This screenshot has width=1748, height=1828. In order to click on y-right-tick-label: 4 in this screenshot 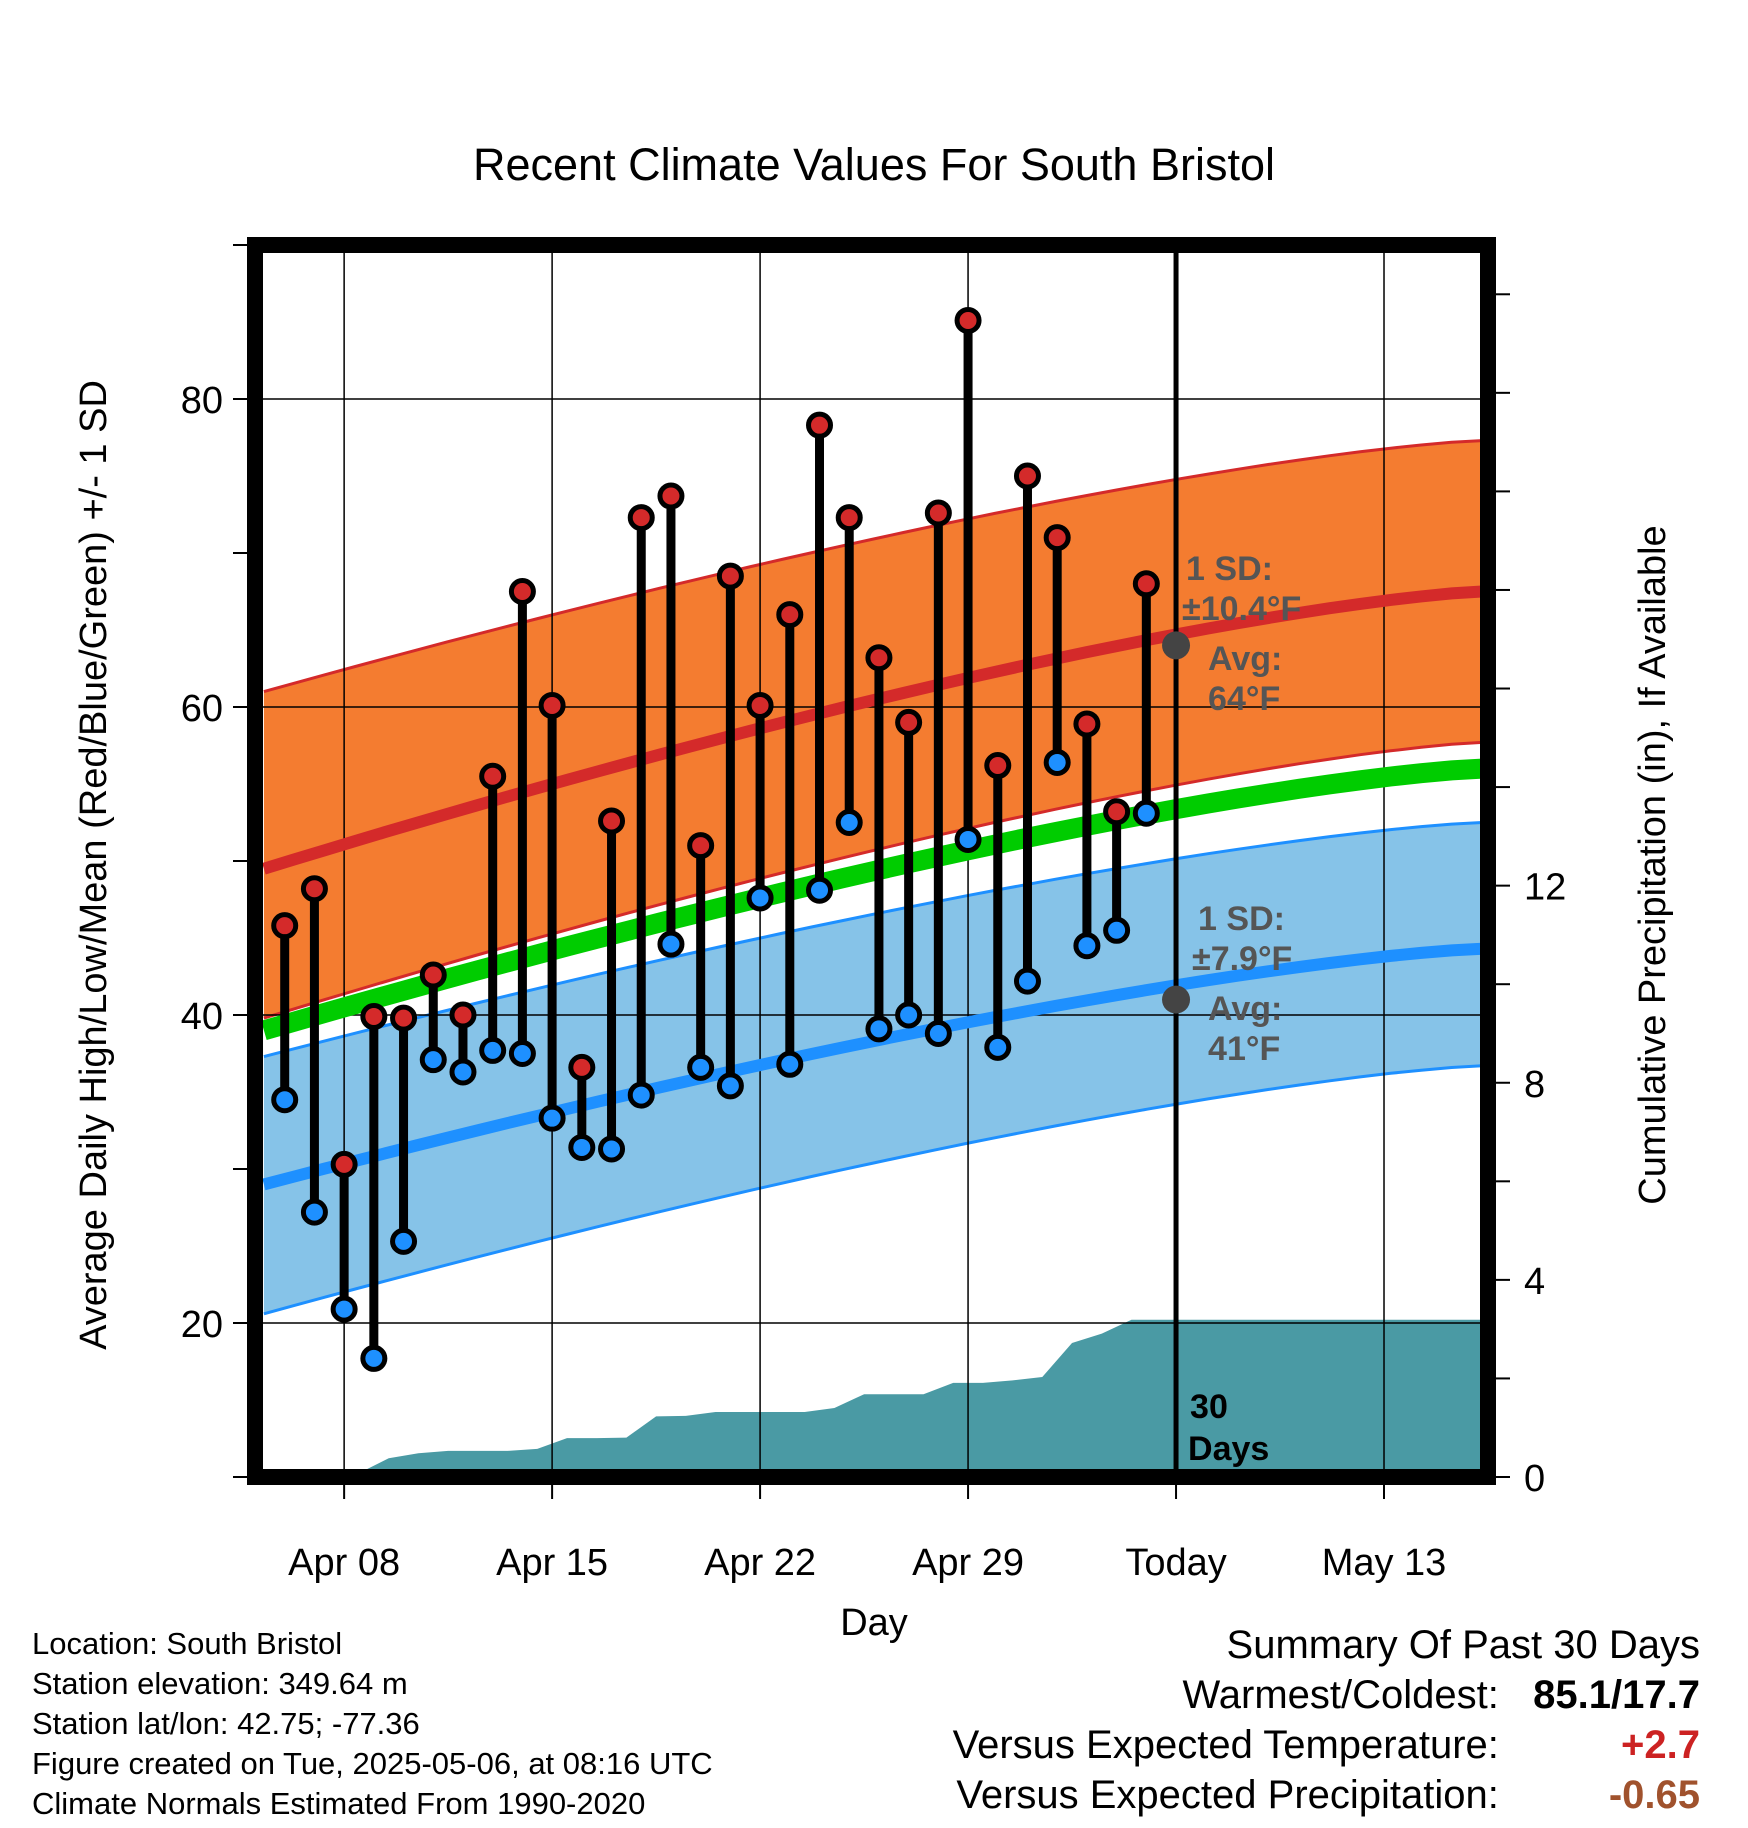, I will do `click(1534, 1282)`.